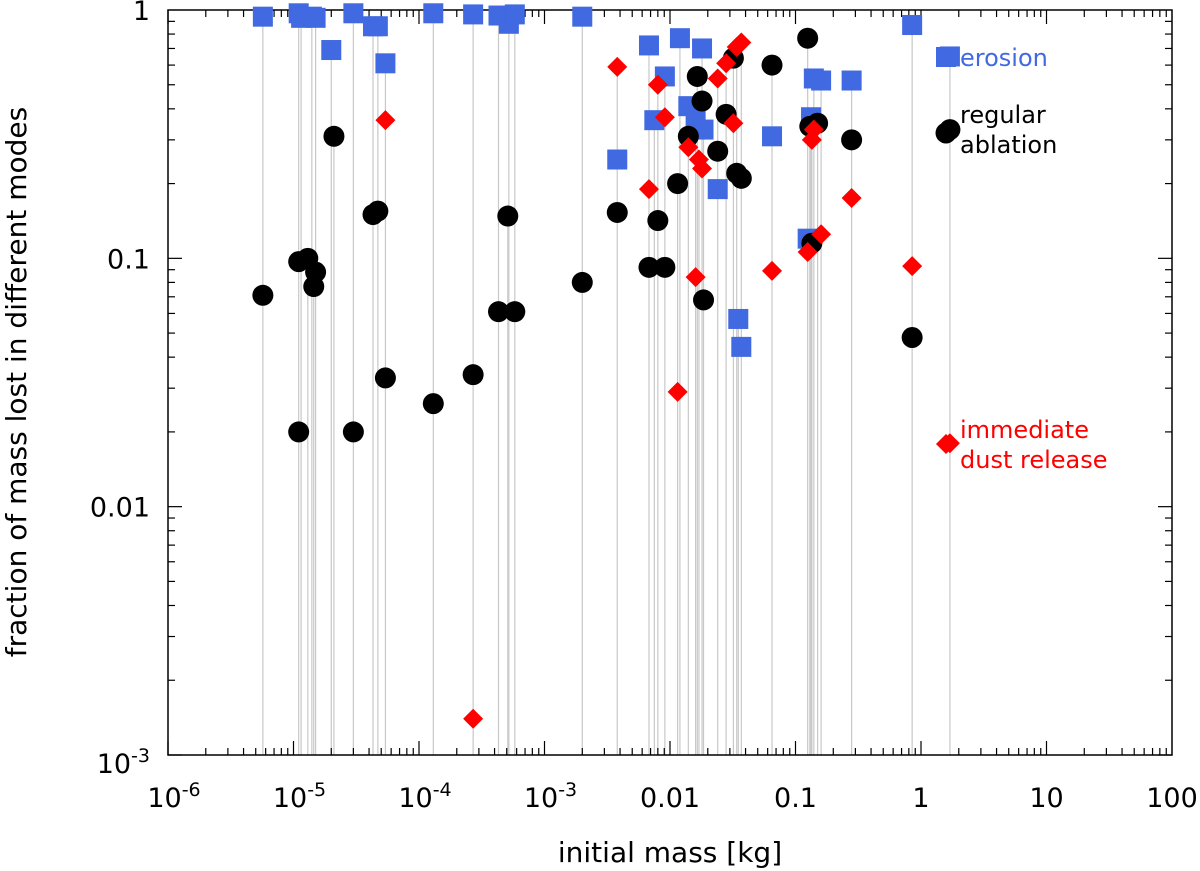 The height and width of the screenshot is (871, 1200). I want to click on x-tick-label: 10⁻⁴, so click(424, 796).